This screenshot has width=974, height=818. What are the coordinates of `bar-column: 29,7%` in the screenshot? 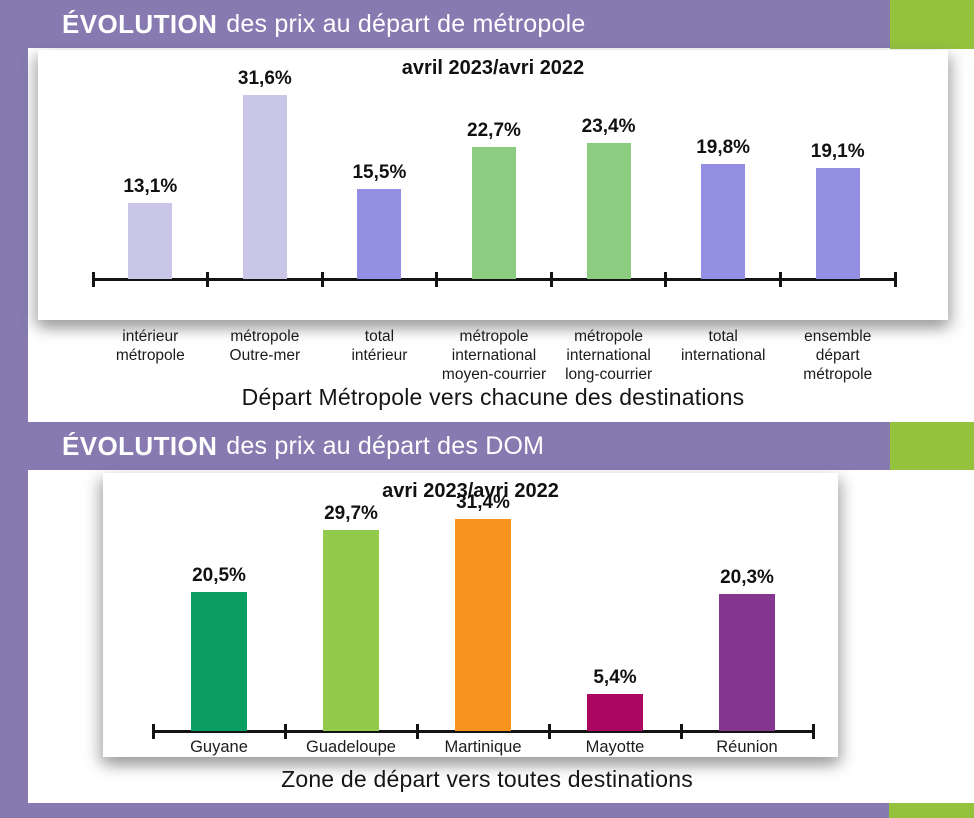 It's located at (351, 617).